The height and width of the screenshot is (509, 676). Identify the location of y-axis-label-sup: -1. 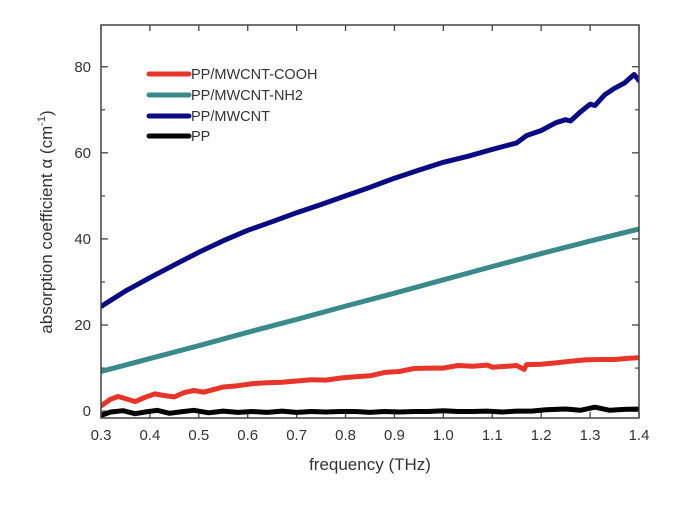
(42, 121).